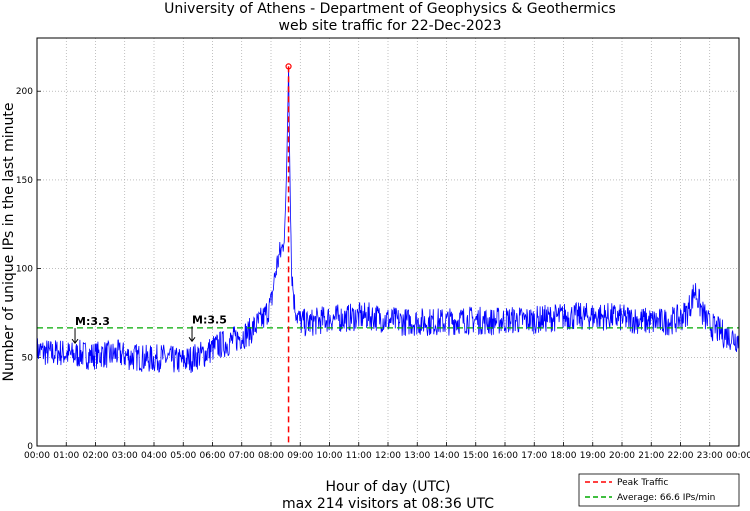  Describe the element at coordinates (388, 503) in the screenshot. I see `x-axis-sublabel: max 214 visitors at 08:36 UTC` at that location.